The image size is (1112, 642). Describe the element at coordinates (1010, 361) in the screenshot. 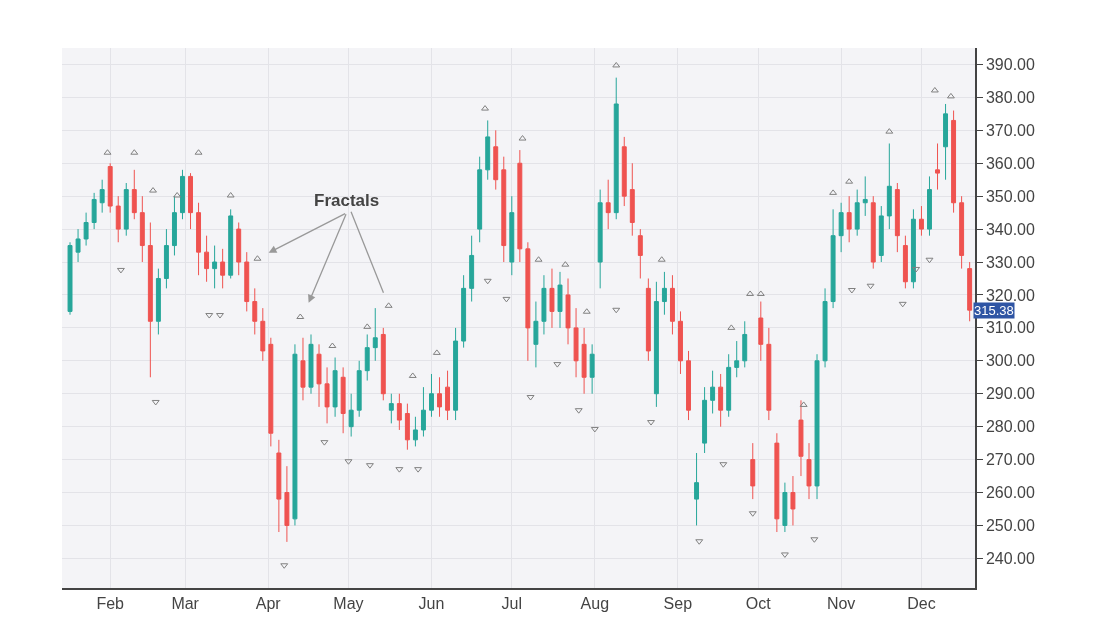

I see `y-tick-label: 300.00` at that location.